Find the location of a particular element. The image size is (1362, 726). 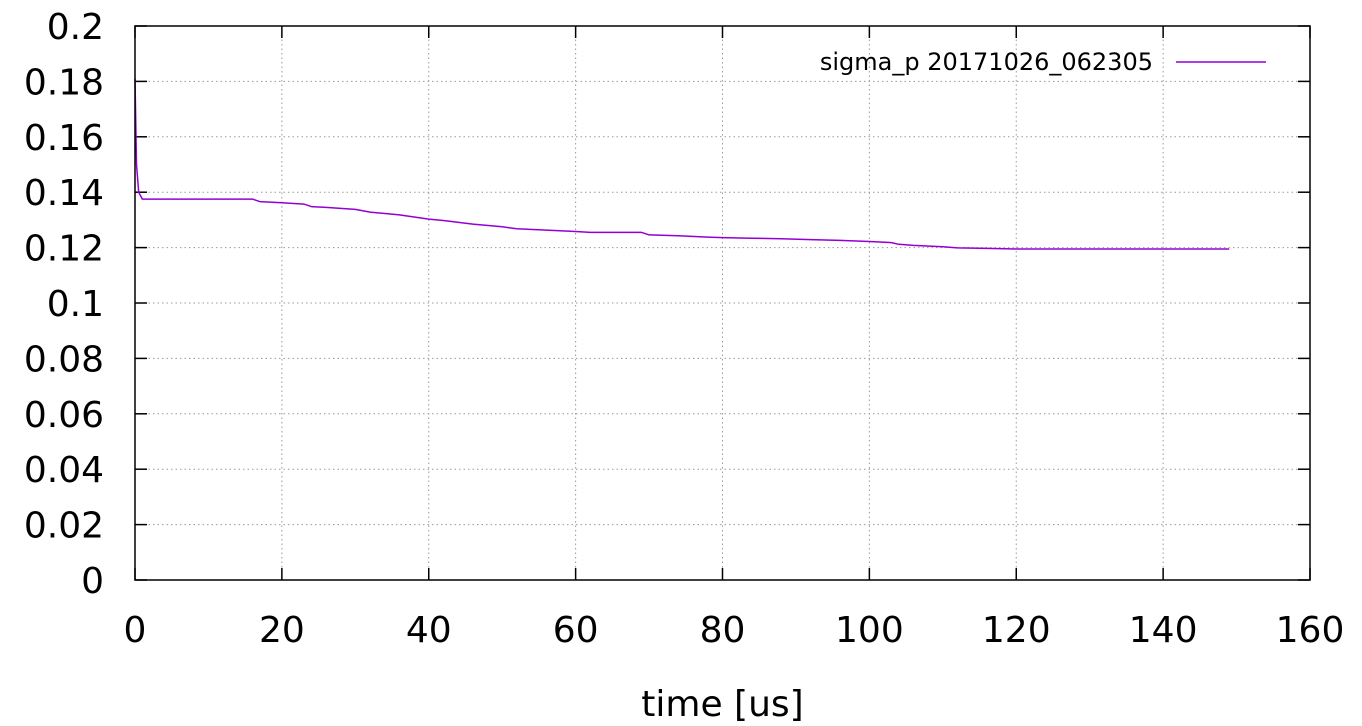

y-tick-label: 0.12 is located at coordinates (64, 249).